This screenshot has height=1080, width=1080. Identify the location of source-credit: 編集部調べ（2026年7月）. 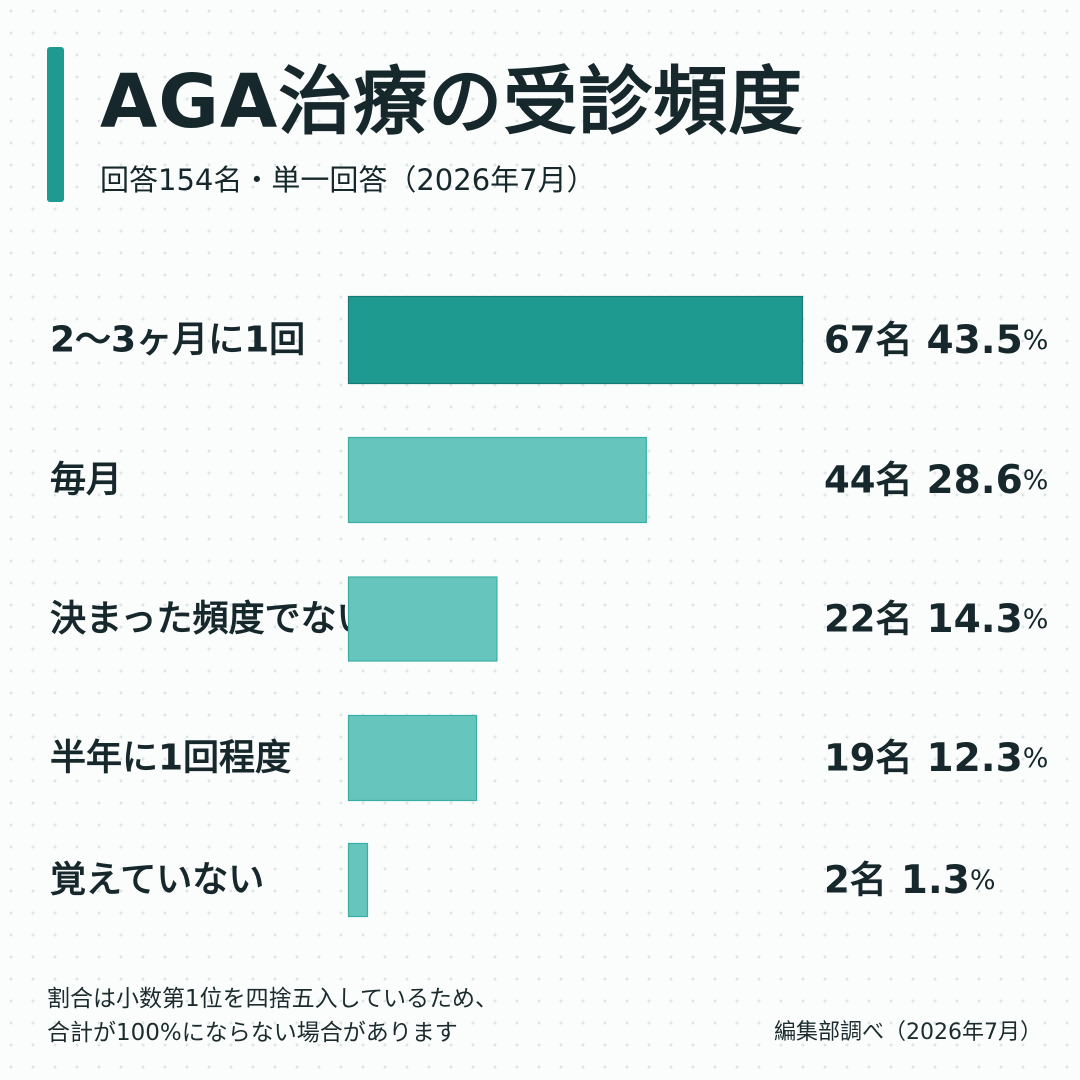
(908, 1032).